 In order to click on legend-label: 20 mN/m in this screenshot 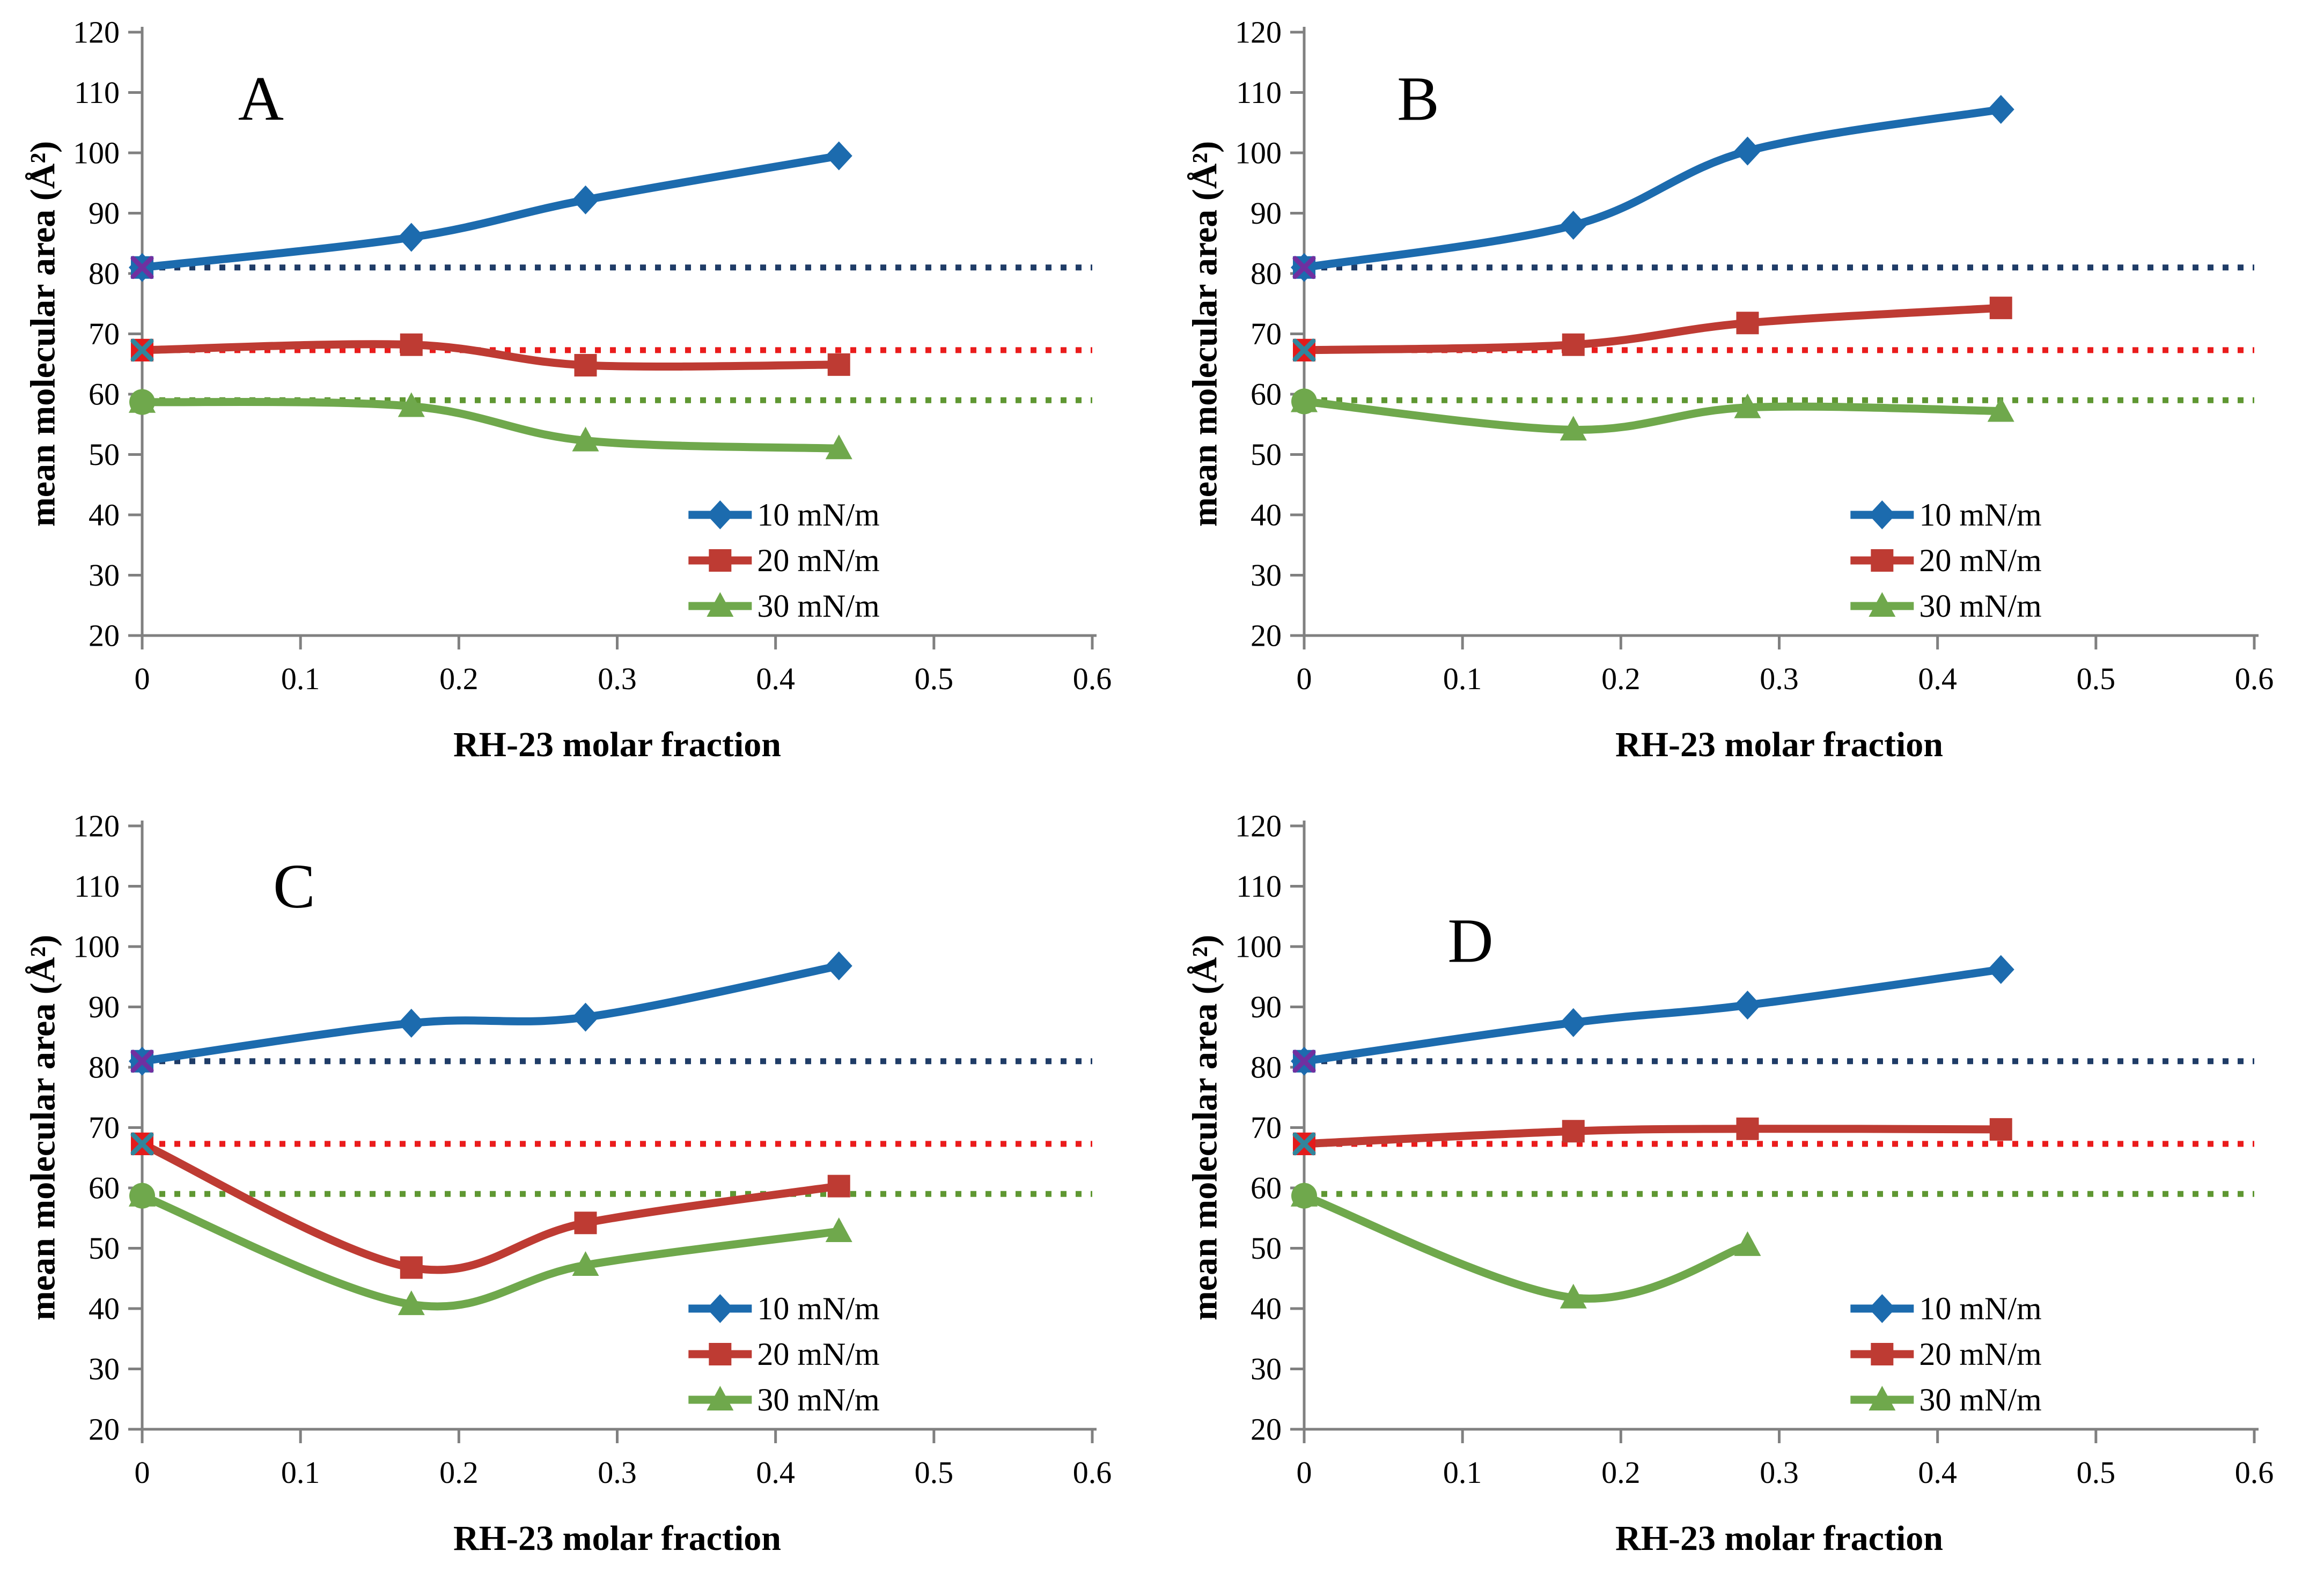, I will do `click(818, 1354)`.